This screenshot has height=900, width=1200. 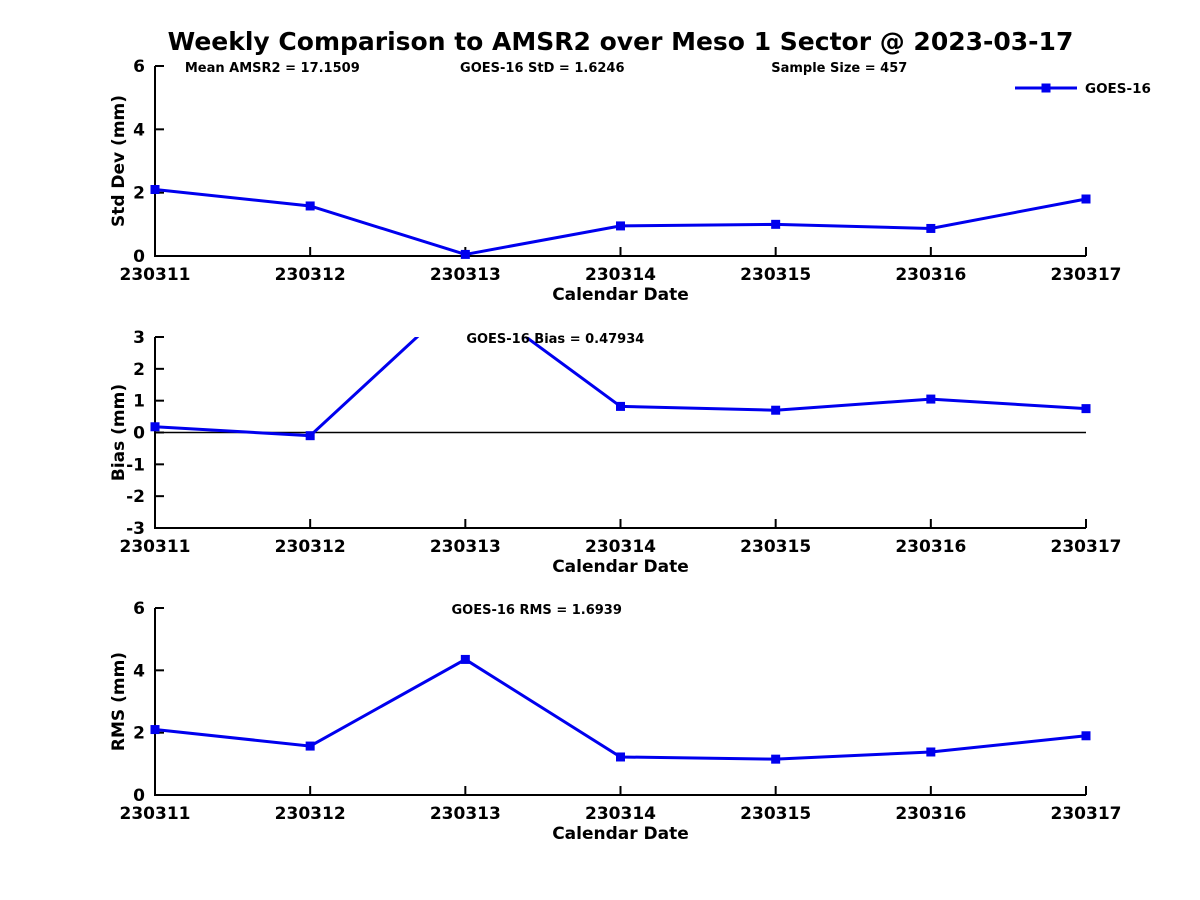 What do you see at coordinates (119, 161) in the screenshot?
I see `y-axis-label: Std Dev (mm)` at bounding box center [119, 161].